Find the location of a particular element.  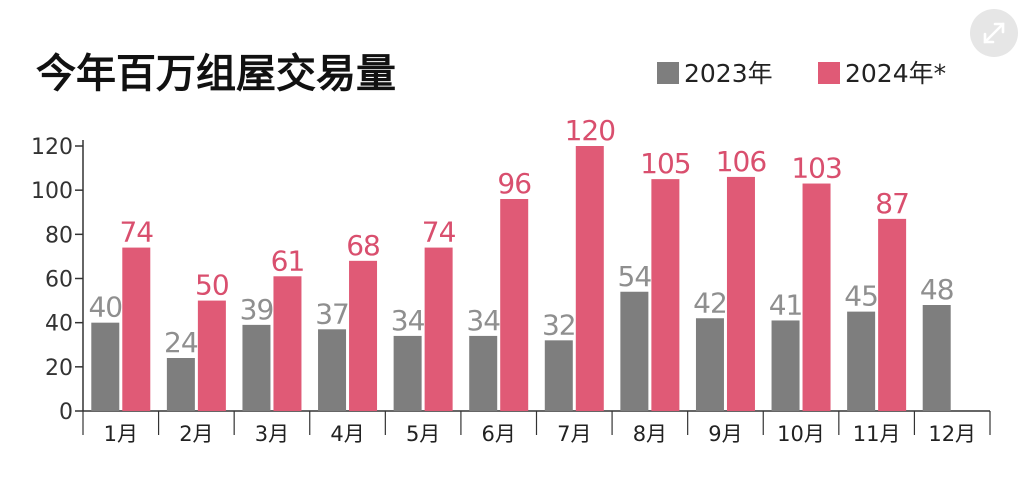

data-label-2023: 48 is located at coordinates (937, 289).